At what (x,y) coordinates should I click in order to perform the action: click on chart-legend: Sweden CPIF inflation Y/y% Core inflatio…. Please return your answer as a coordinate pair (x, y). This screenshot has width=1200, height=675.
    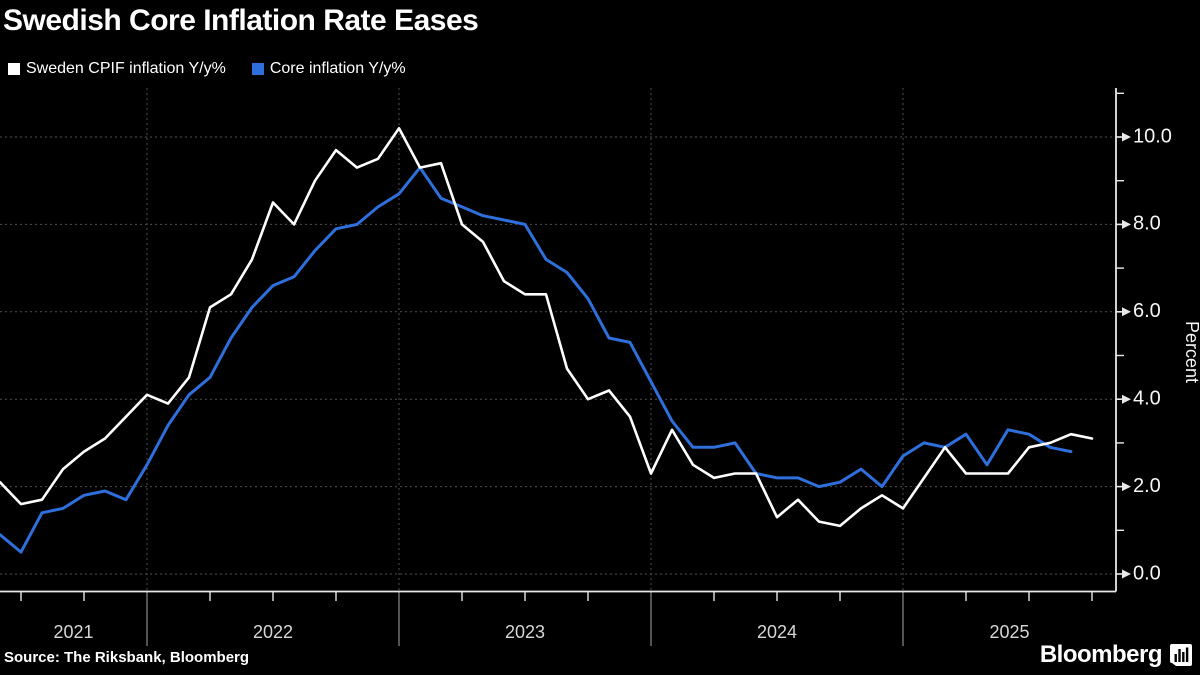
    Looking at the image, I should click on (207, 69).